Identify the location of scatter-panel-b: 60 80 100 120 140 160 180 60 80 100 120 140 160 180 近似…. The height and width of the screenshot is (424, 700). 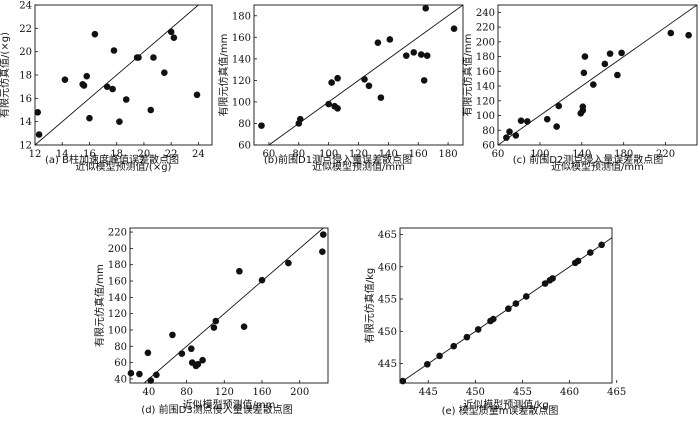
(340, 88).